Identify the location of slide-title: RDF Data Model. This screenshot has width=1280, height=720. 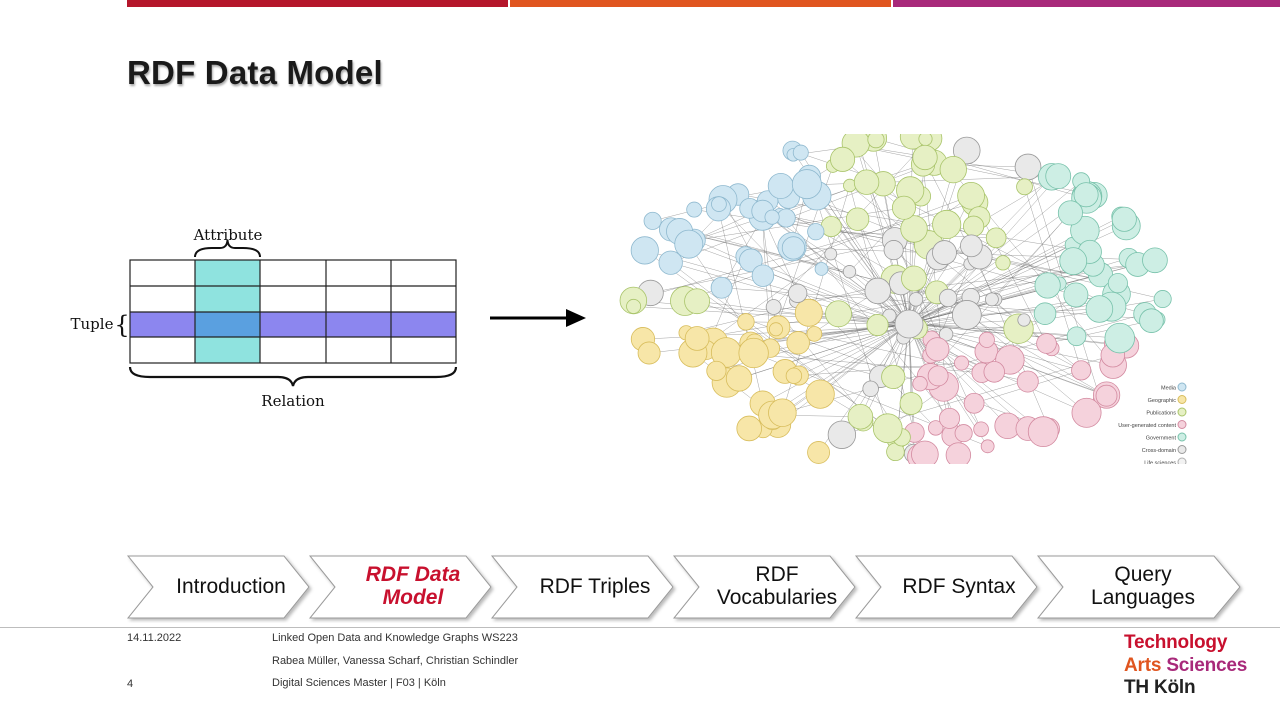
(255, 72).